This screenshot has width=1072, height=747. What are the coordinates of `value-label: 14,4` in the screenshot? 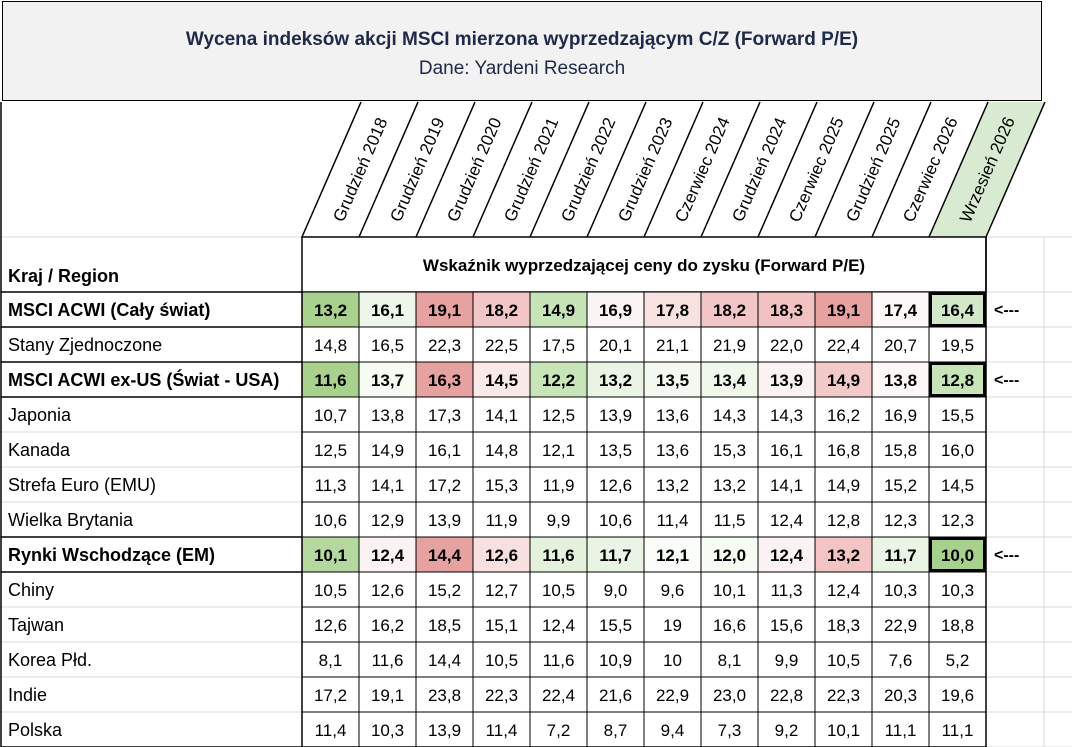 It's located at (445, 555).